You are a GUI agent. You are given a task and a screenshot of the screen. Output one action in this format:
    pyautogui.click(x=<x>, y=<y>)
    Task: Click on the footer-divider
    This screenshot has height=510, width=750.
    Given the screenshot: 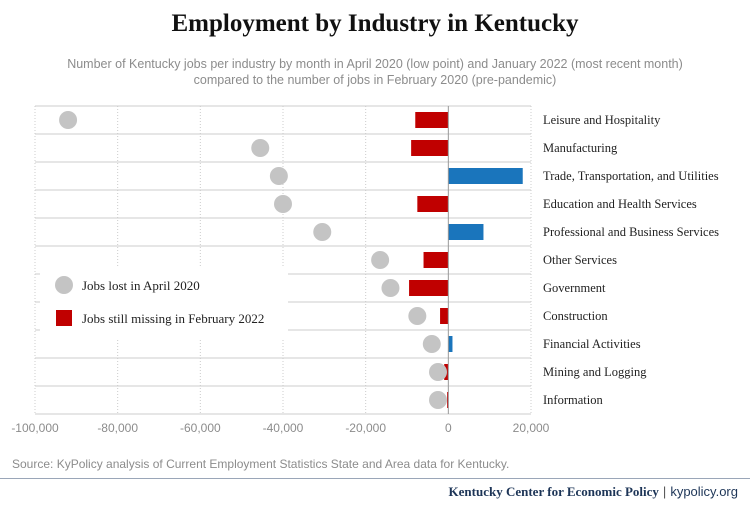 What is the action you would take?
    pyautogui.click(x=375, y=478)
    